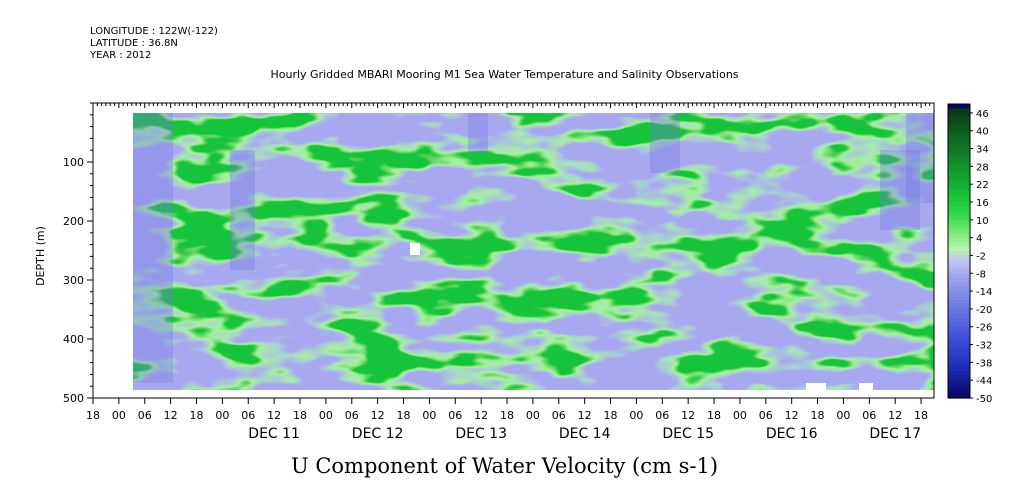 This screenshot has width=1009, height=504. Describe the element at coordinates (982, 185) in the screenshot. I see `colorbar-label: 22` at that location.